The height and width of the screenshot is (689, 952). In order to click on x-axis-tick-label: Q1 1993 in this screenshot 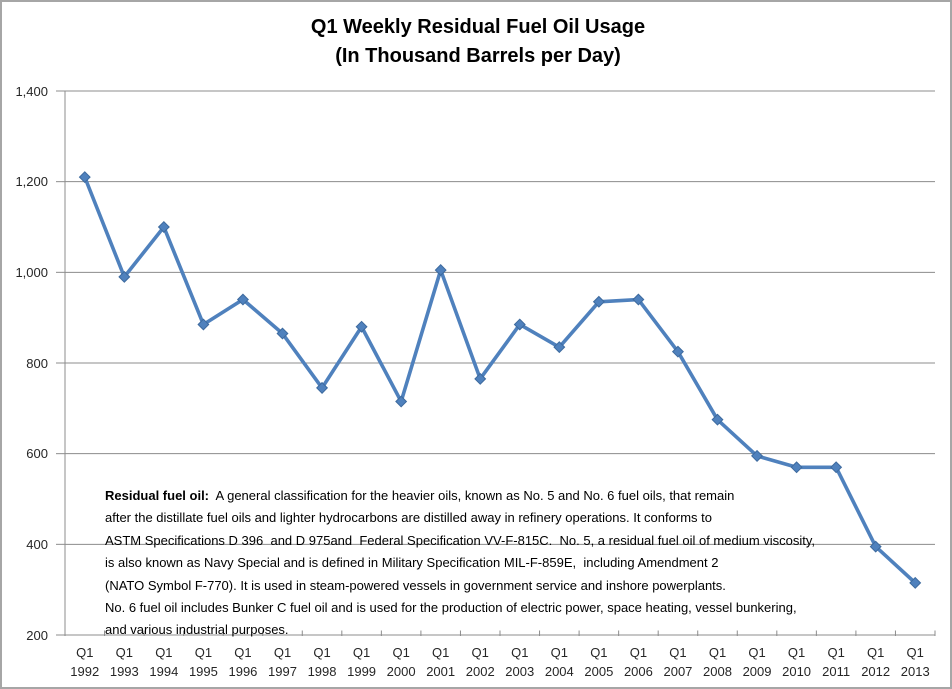, I will do `click(124, 662)`.